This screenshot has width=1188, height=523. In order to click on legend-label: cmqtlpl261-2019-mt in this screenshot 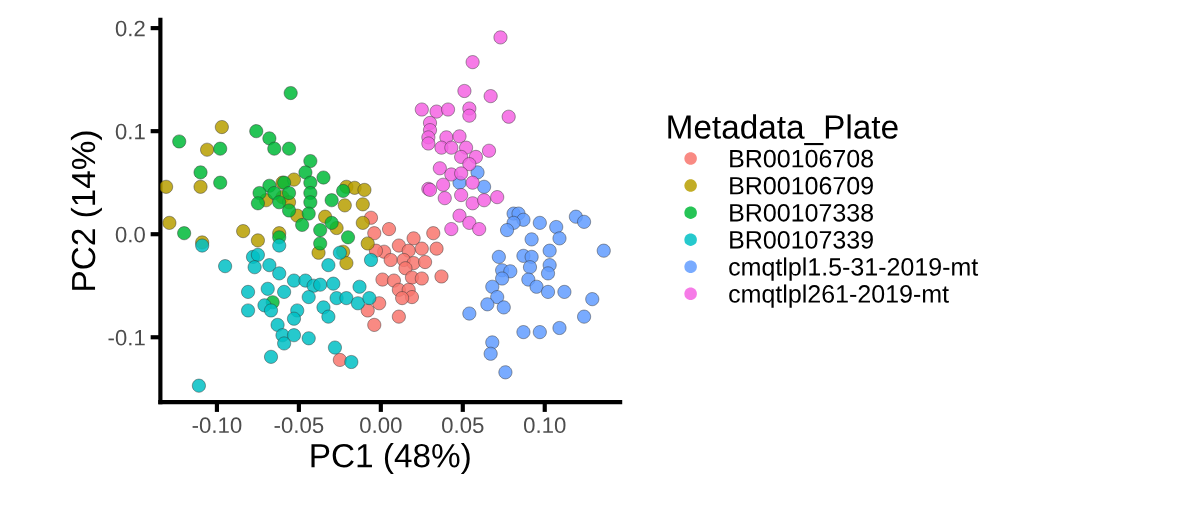, I will do `click(839, 296)`.